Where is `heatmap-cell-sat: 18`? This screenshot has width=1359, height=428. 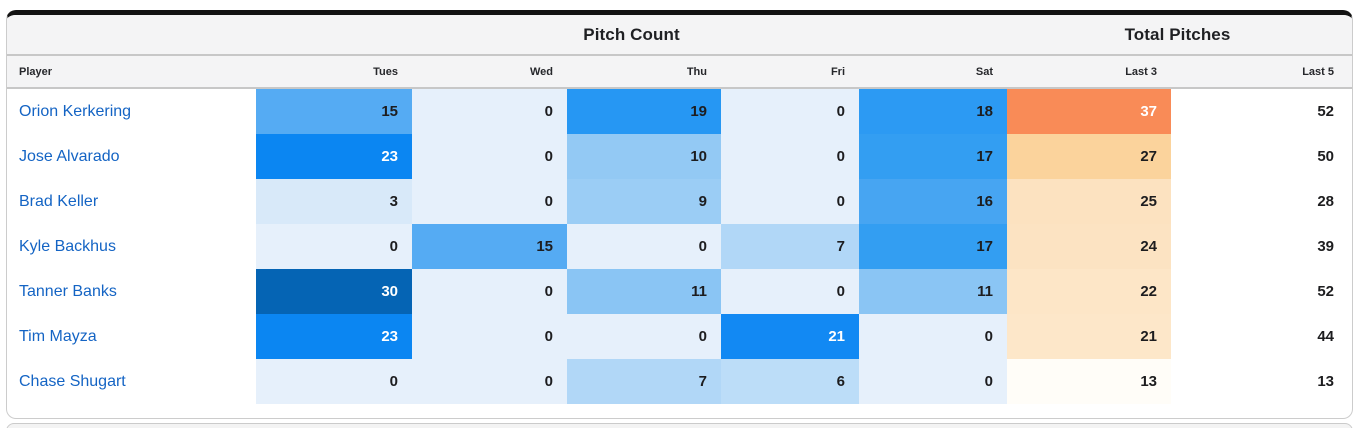
heatmap-cell-sat: 18 is located at coordinates (933, 111).